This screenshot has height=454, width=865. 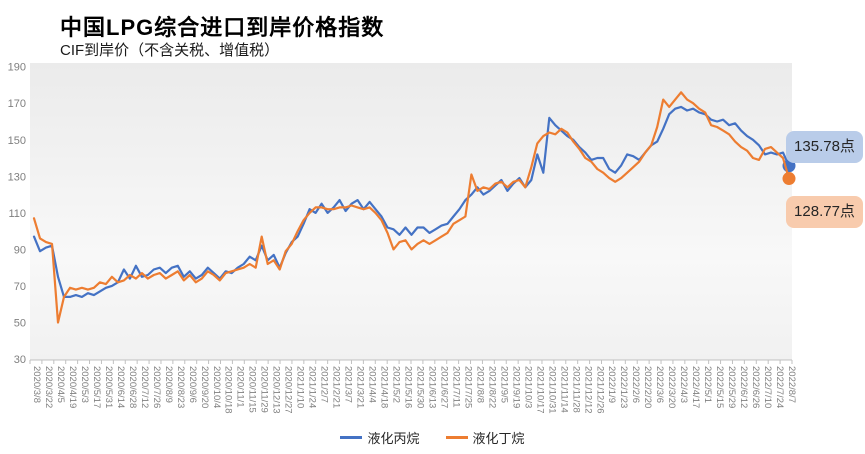 I want to click on x-axis-label: 2020/5/17, so click(x=96, y=387).